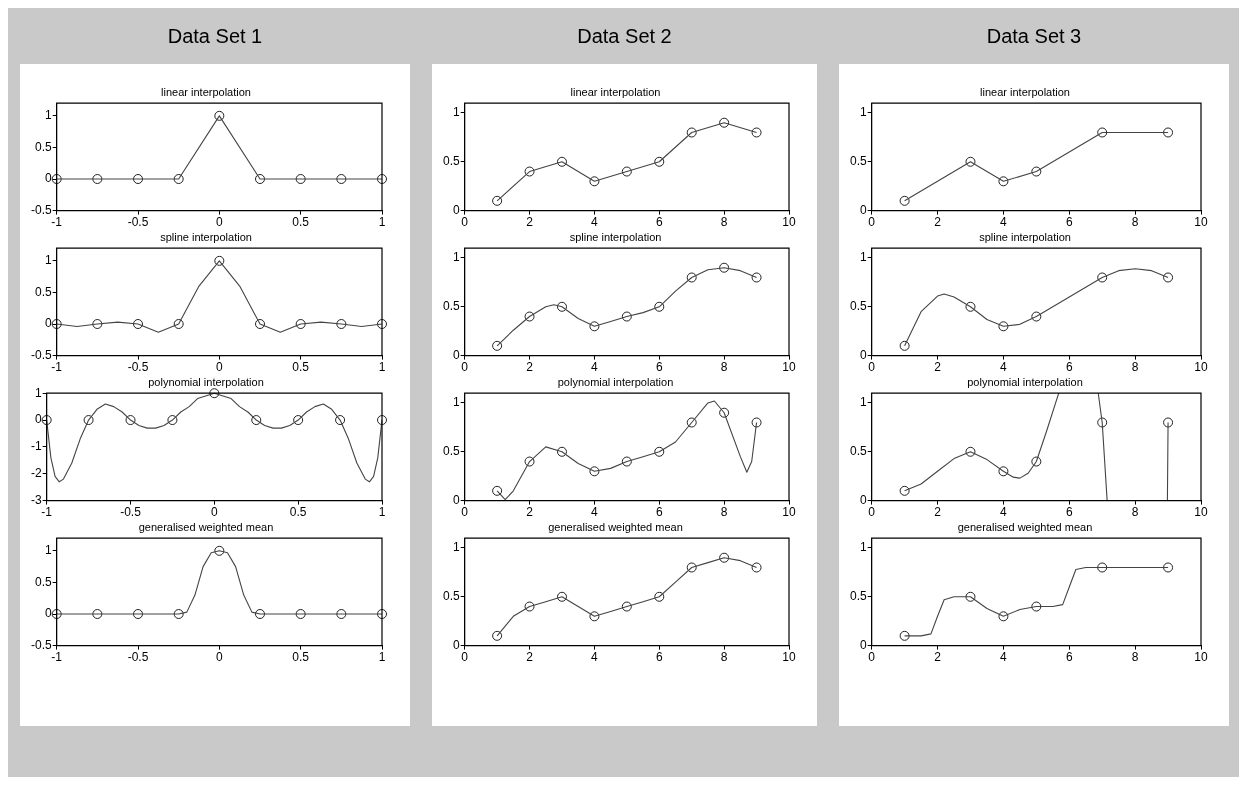  I want to click on y-tick-label: -1, so click(36, 446).